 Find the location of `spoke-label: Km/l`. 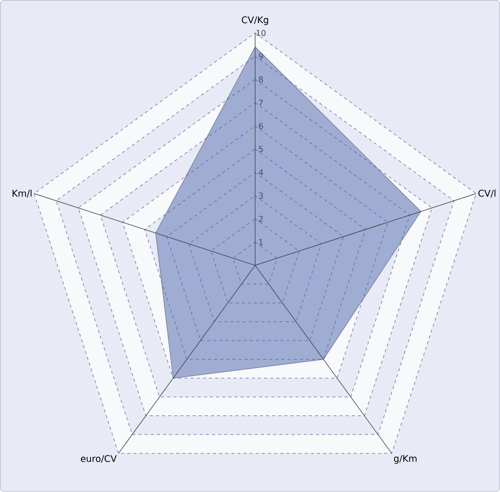

spoke-label: Km/l is located at coordinates (22, 194).